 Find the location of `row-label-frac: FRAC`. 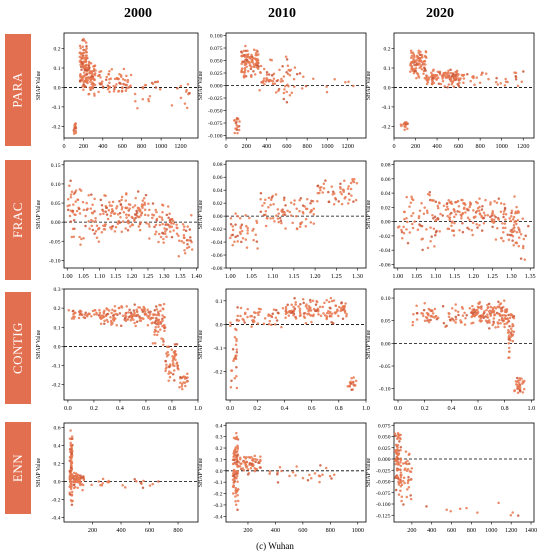

row-label-frac: FRAC is located at coordinates (18, 220).